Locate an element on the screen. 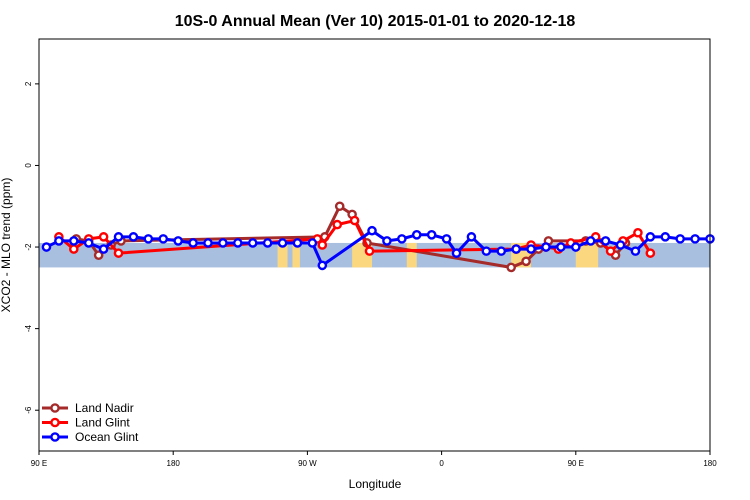  legend-item: Land Nadir is located at coordinates (88, 408).